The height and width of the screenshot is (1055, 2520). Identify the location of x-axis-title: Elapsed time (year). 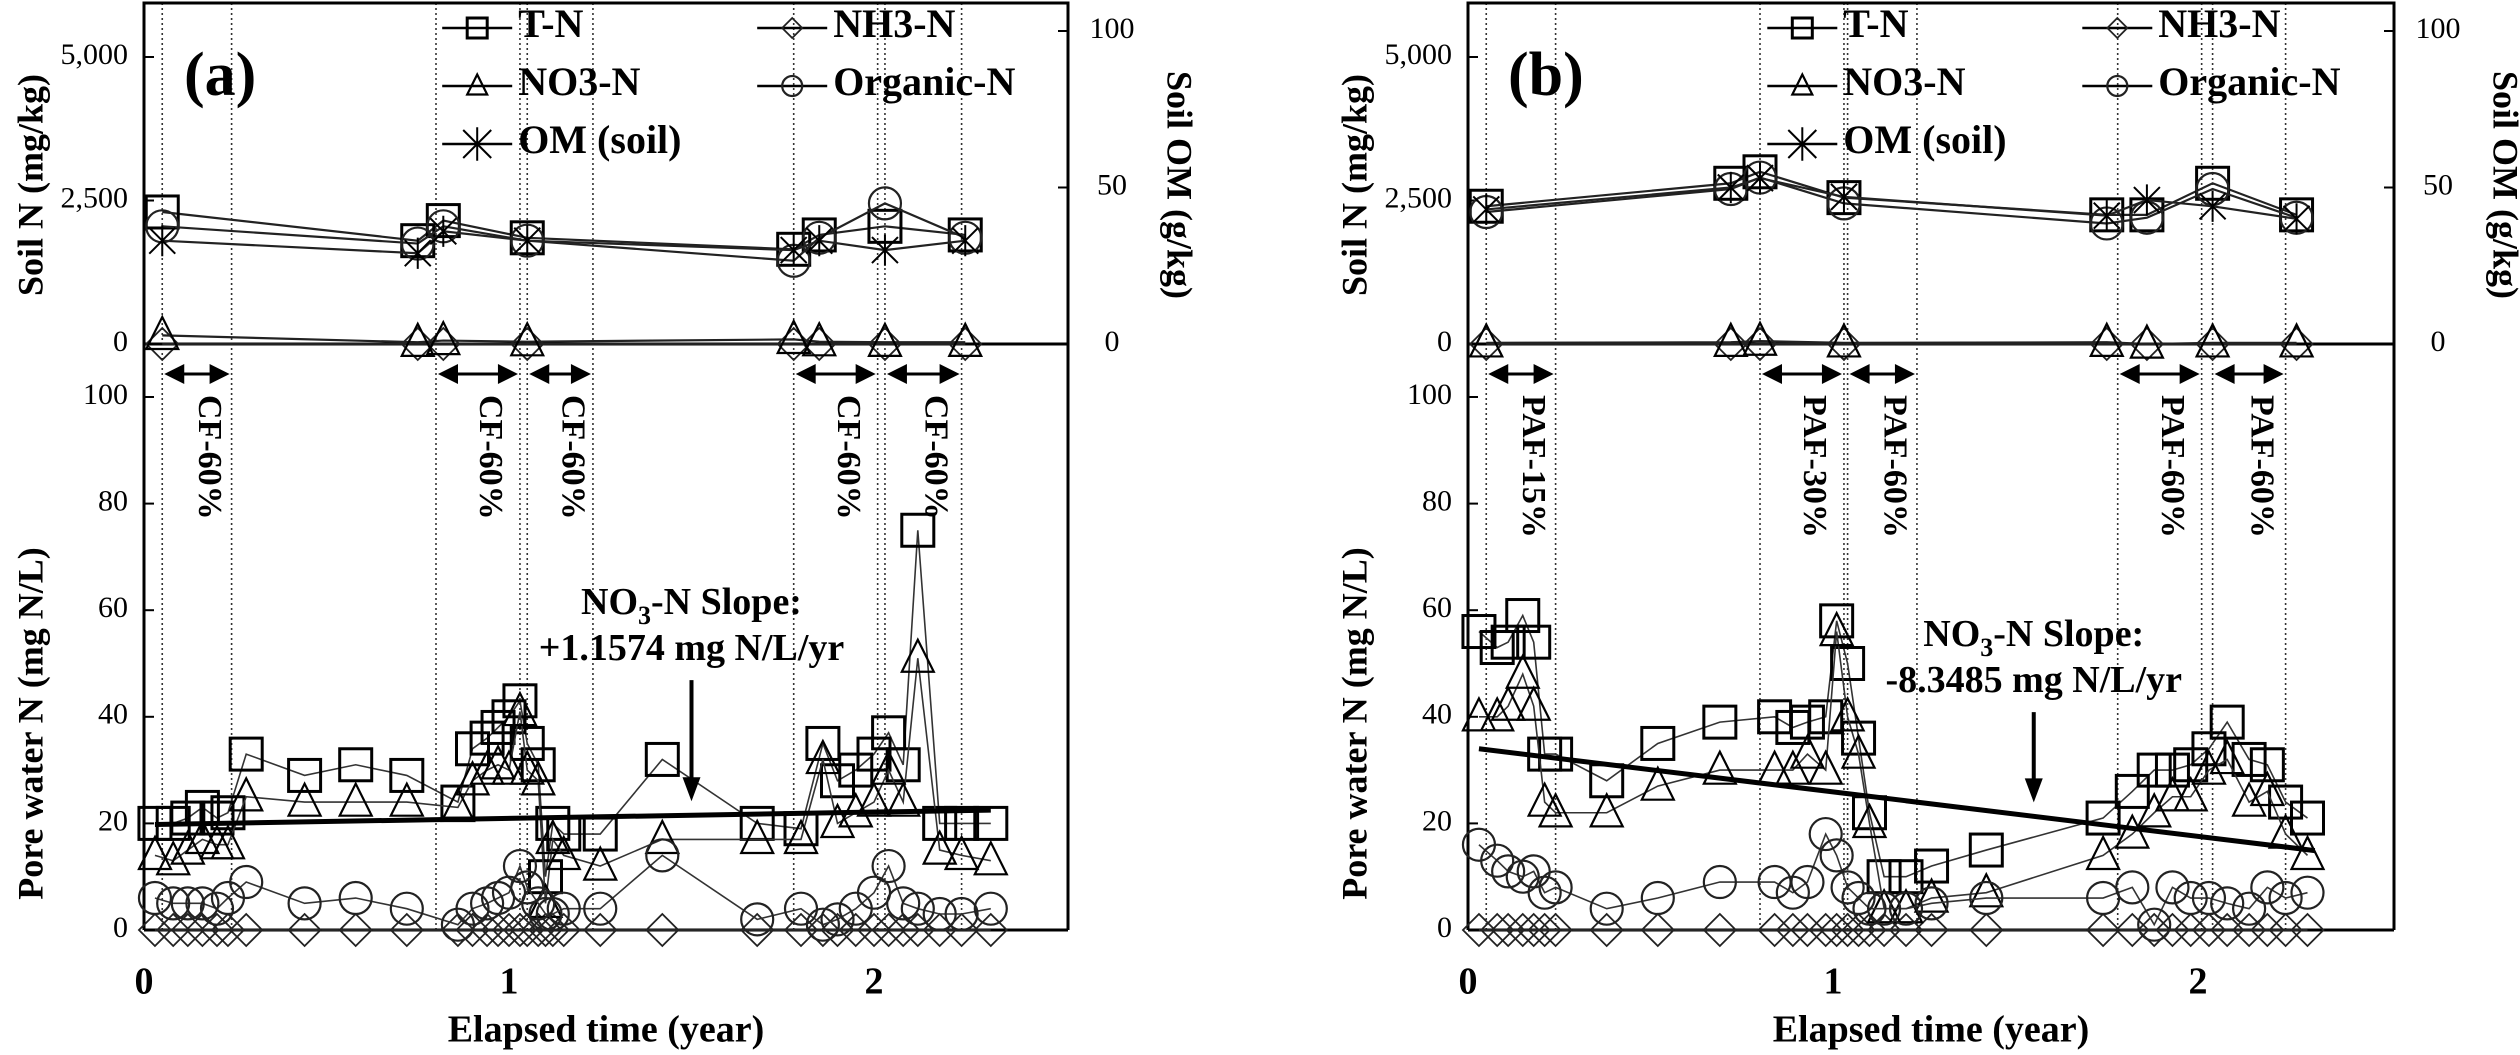
(1931, 1030).